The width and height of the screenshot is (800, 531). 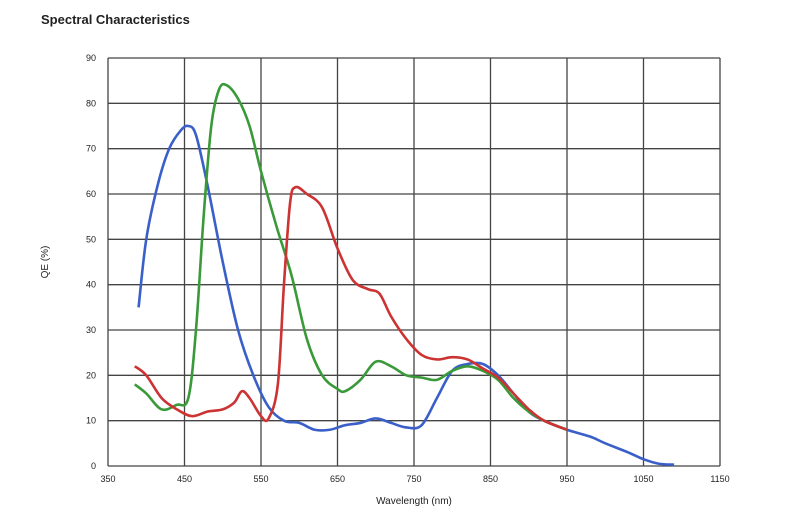 I want to click on x-tick-label: 650, so click(x=337, y=479).